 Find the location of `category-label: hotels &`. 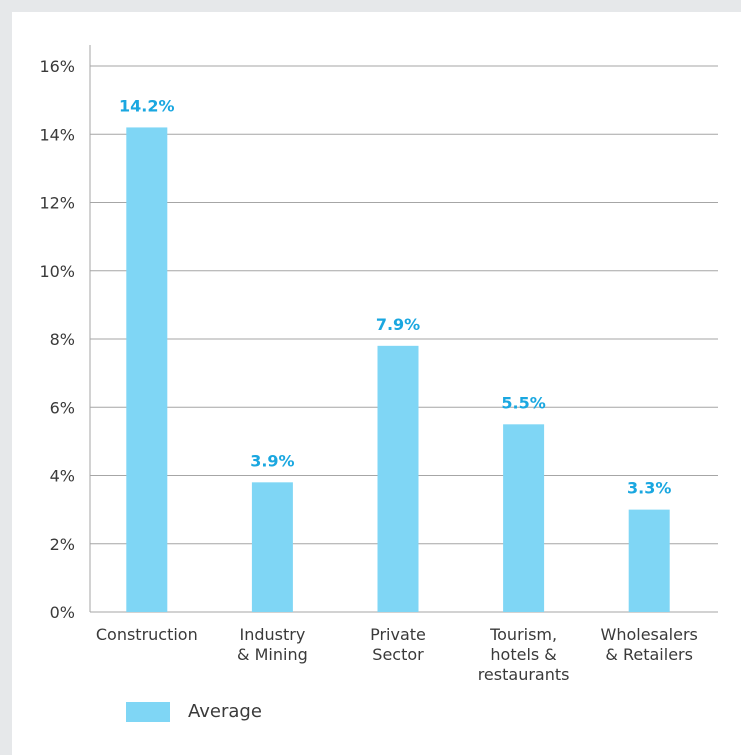

category-label: hotels & is located at coordinates (523, 654).